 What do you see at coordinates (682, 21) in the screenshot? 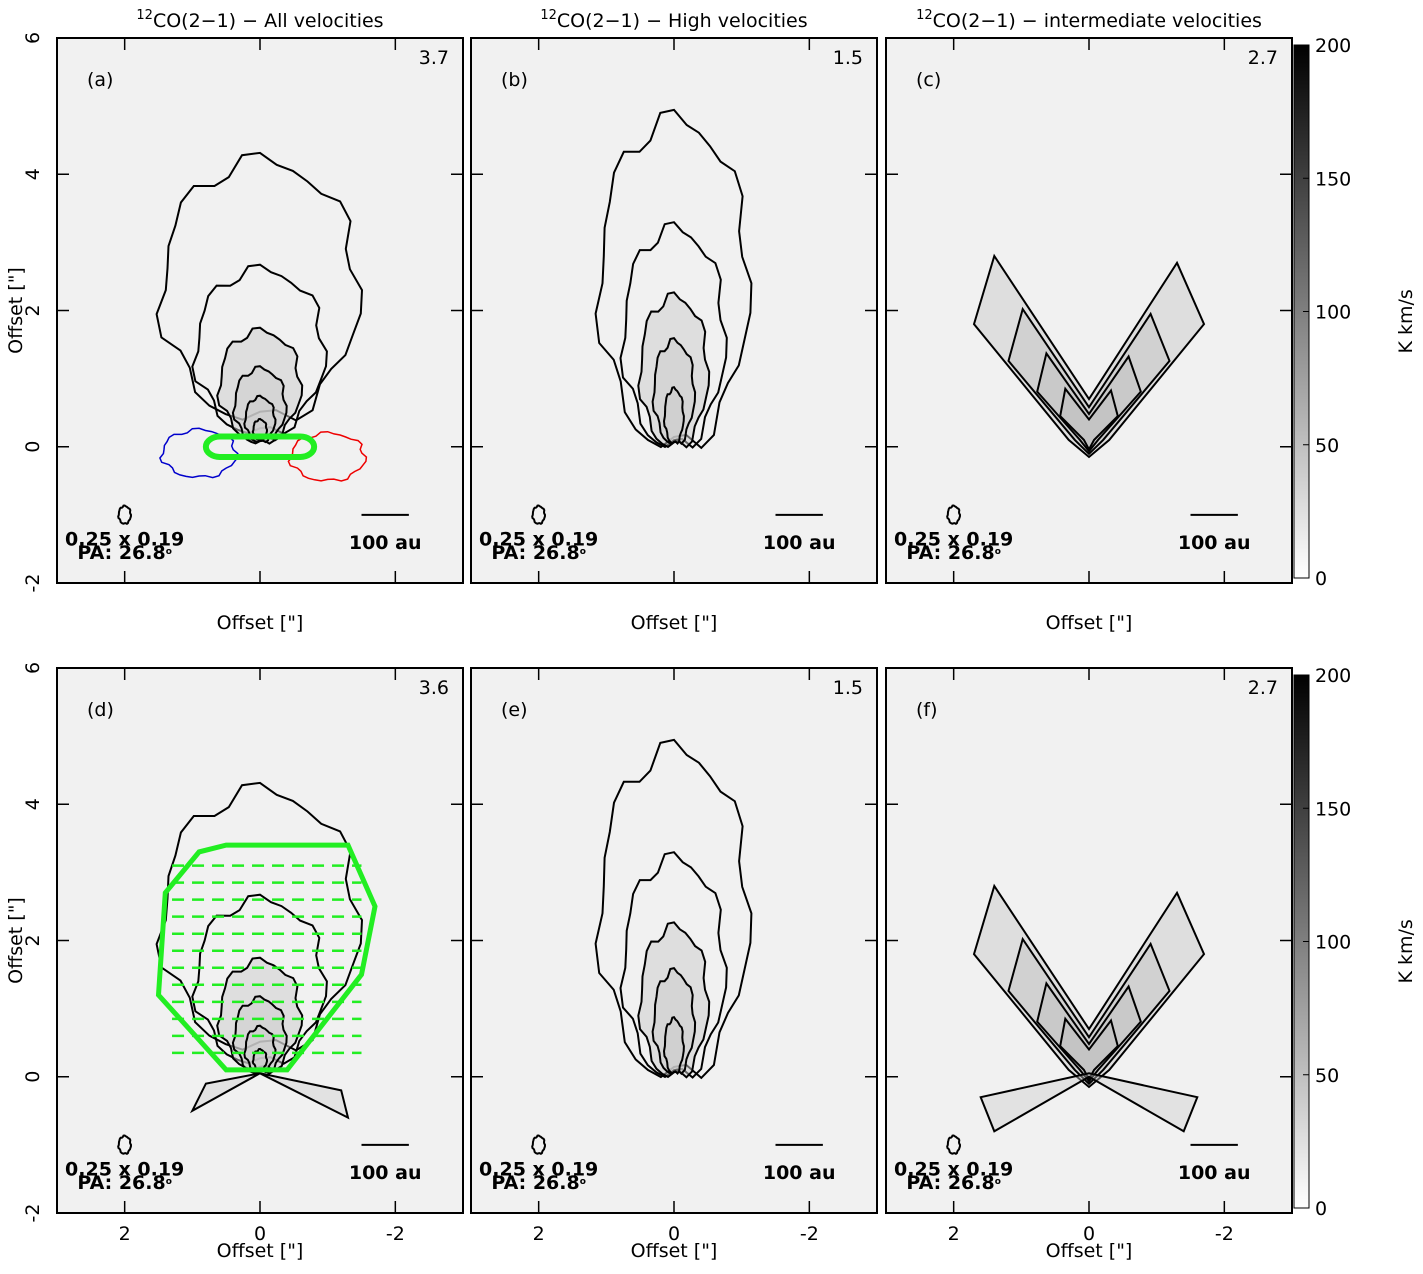
I see `title-text: CO(2−1) − High velocities` at bounding box center [682, 21].